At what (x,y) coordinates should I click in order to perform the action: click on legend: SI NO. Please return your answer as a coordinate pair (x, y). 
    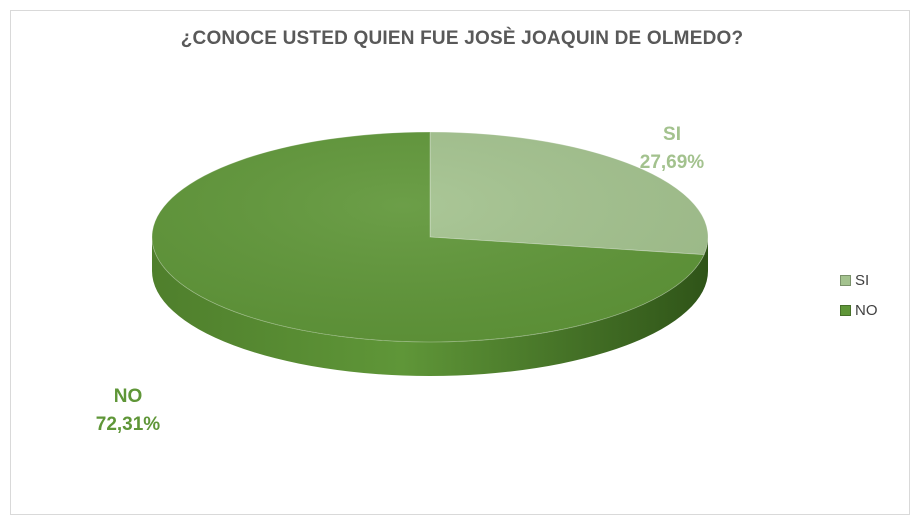
    Looking at the image, I should click on (859, 295).